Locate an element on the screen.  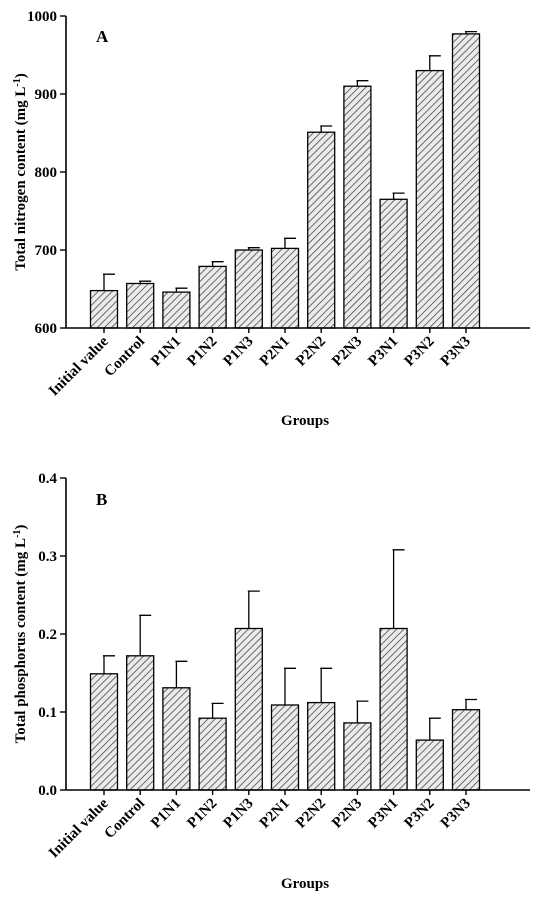
panel-a-y-tick-label: 700 is located at coordinates (46, 251).